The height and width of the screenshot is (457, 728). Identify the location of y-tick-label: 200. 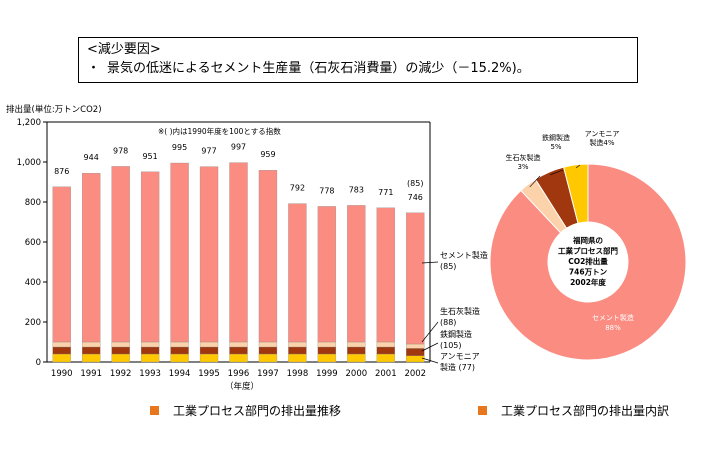
(33, 323).